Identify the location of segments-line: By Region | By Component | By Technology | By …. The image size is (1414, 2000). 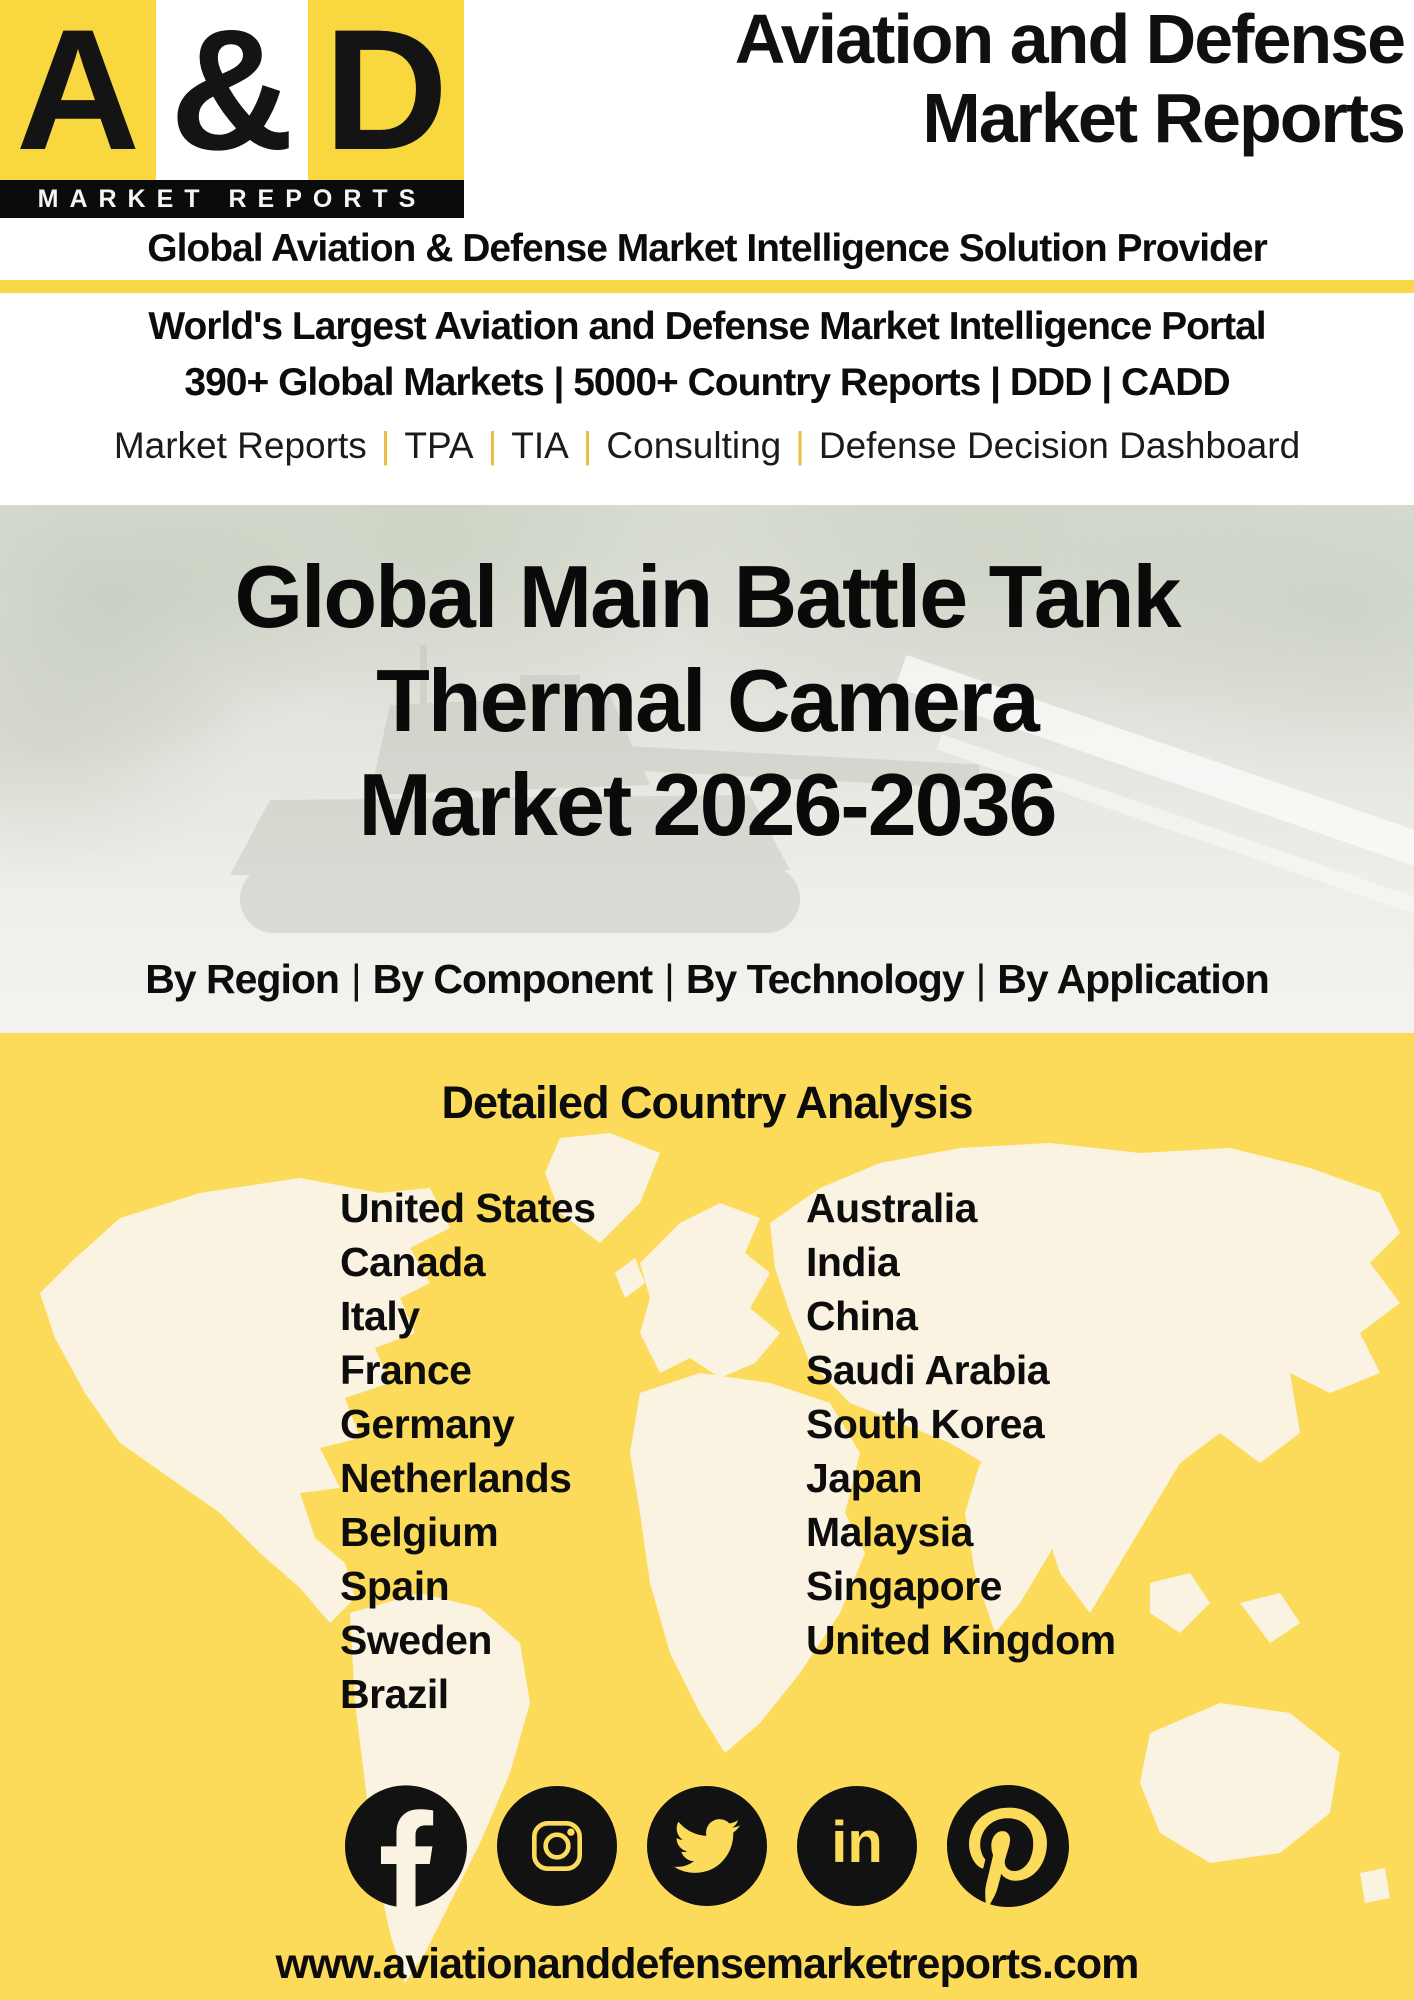
(707, 979).